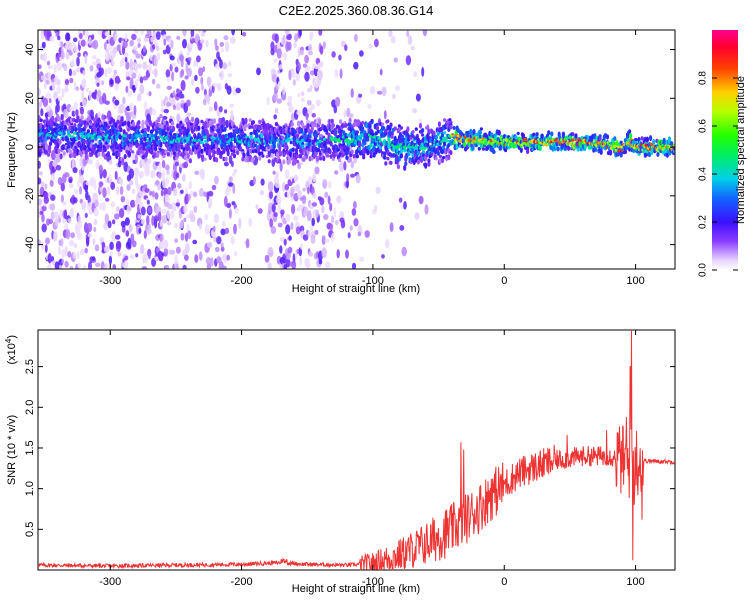 This screenshot has width=750, height=600. Describe the element at coordinates (12, 450) in the screenshot. I see `snr-y-label: SNR (10 * v/v)` at that location.